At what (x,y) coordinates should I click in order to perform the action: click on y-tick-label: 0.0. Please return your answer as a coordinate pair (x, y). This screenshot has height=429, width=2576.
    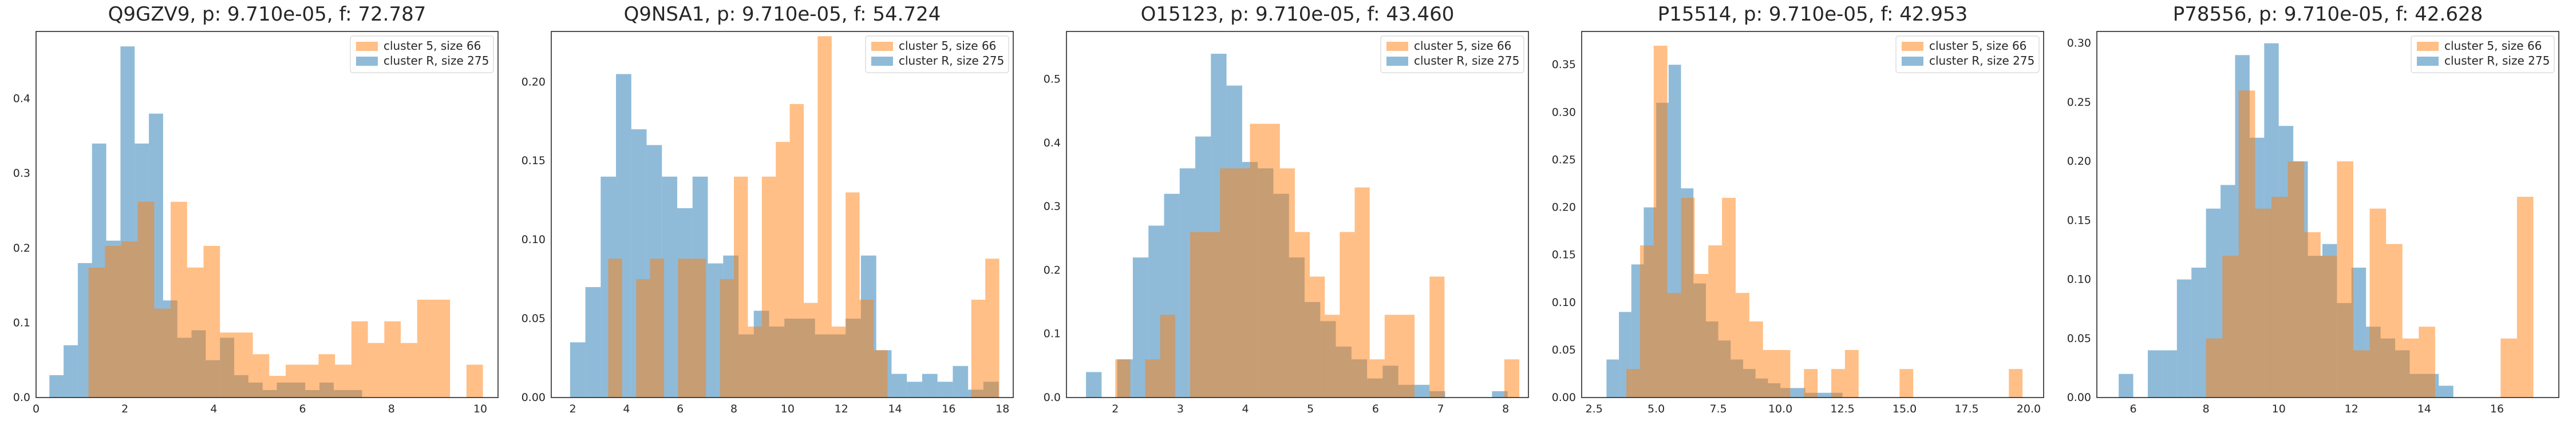
    Looking at the image, I should click on (1052, 397).